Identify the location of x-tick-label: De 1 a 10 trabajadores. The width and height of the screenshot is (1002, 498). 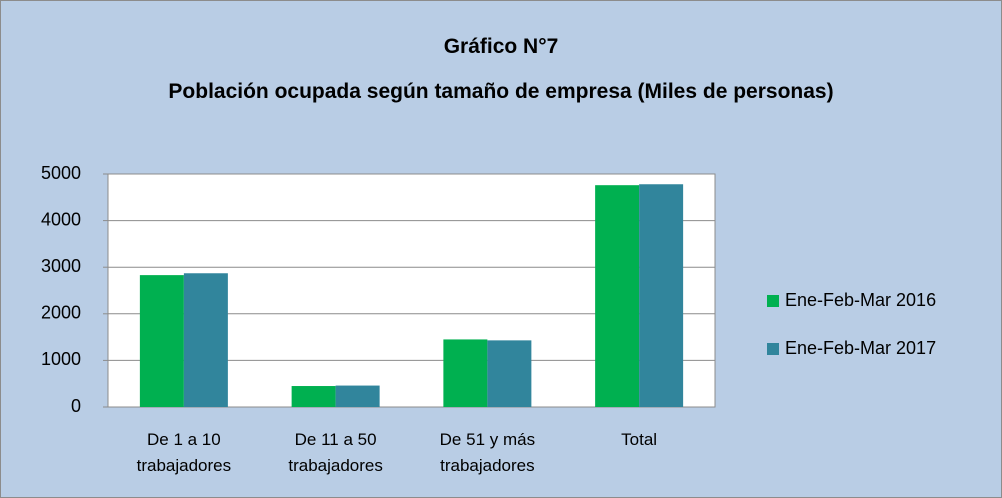
(184, 452).